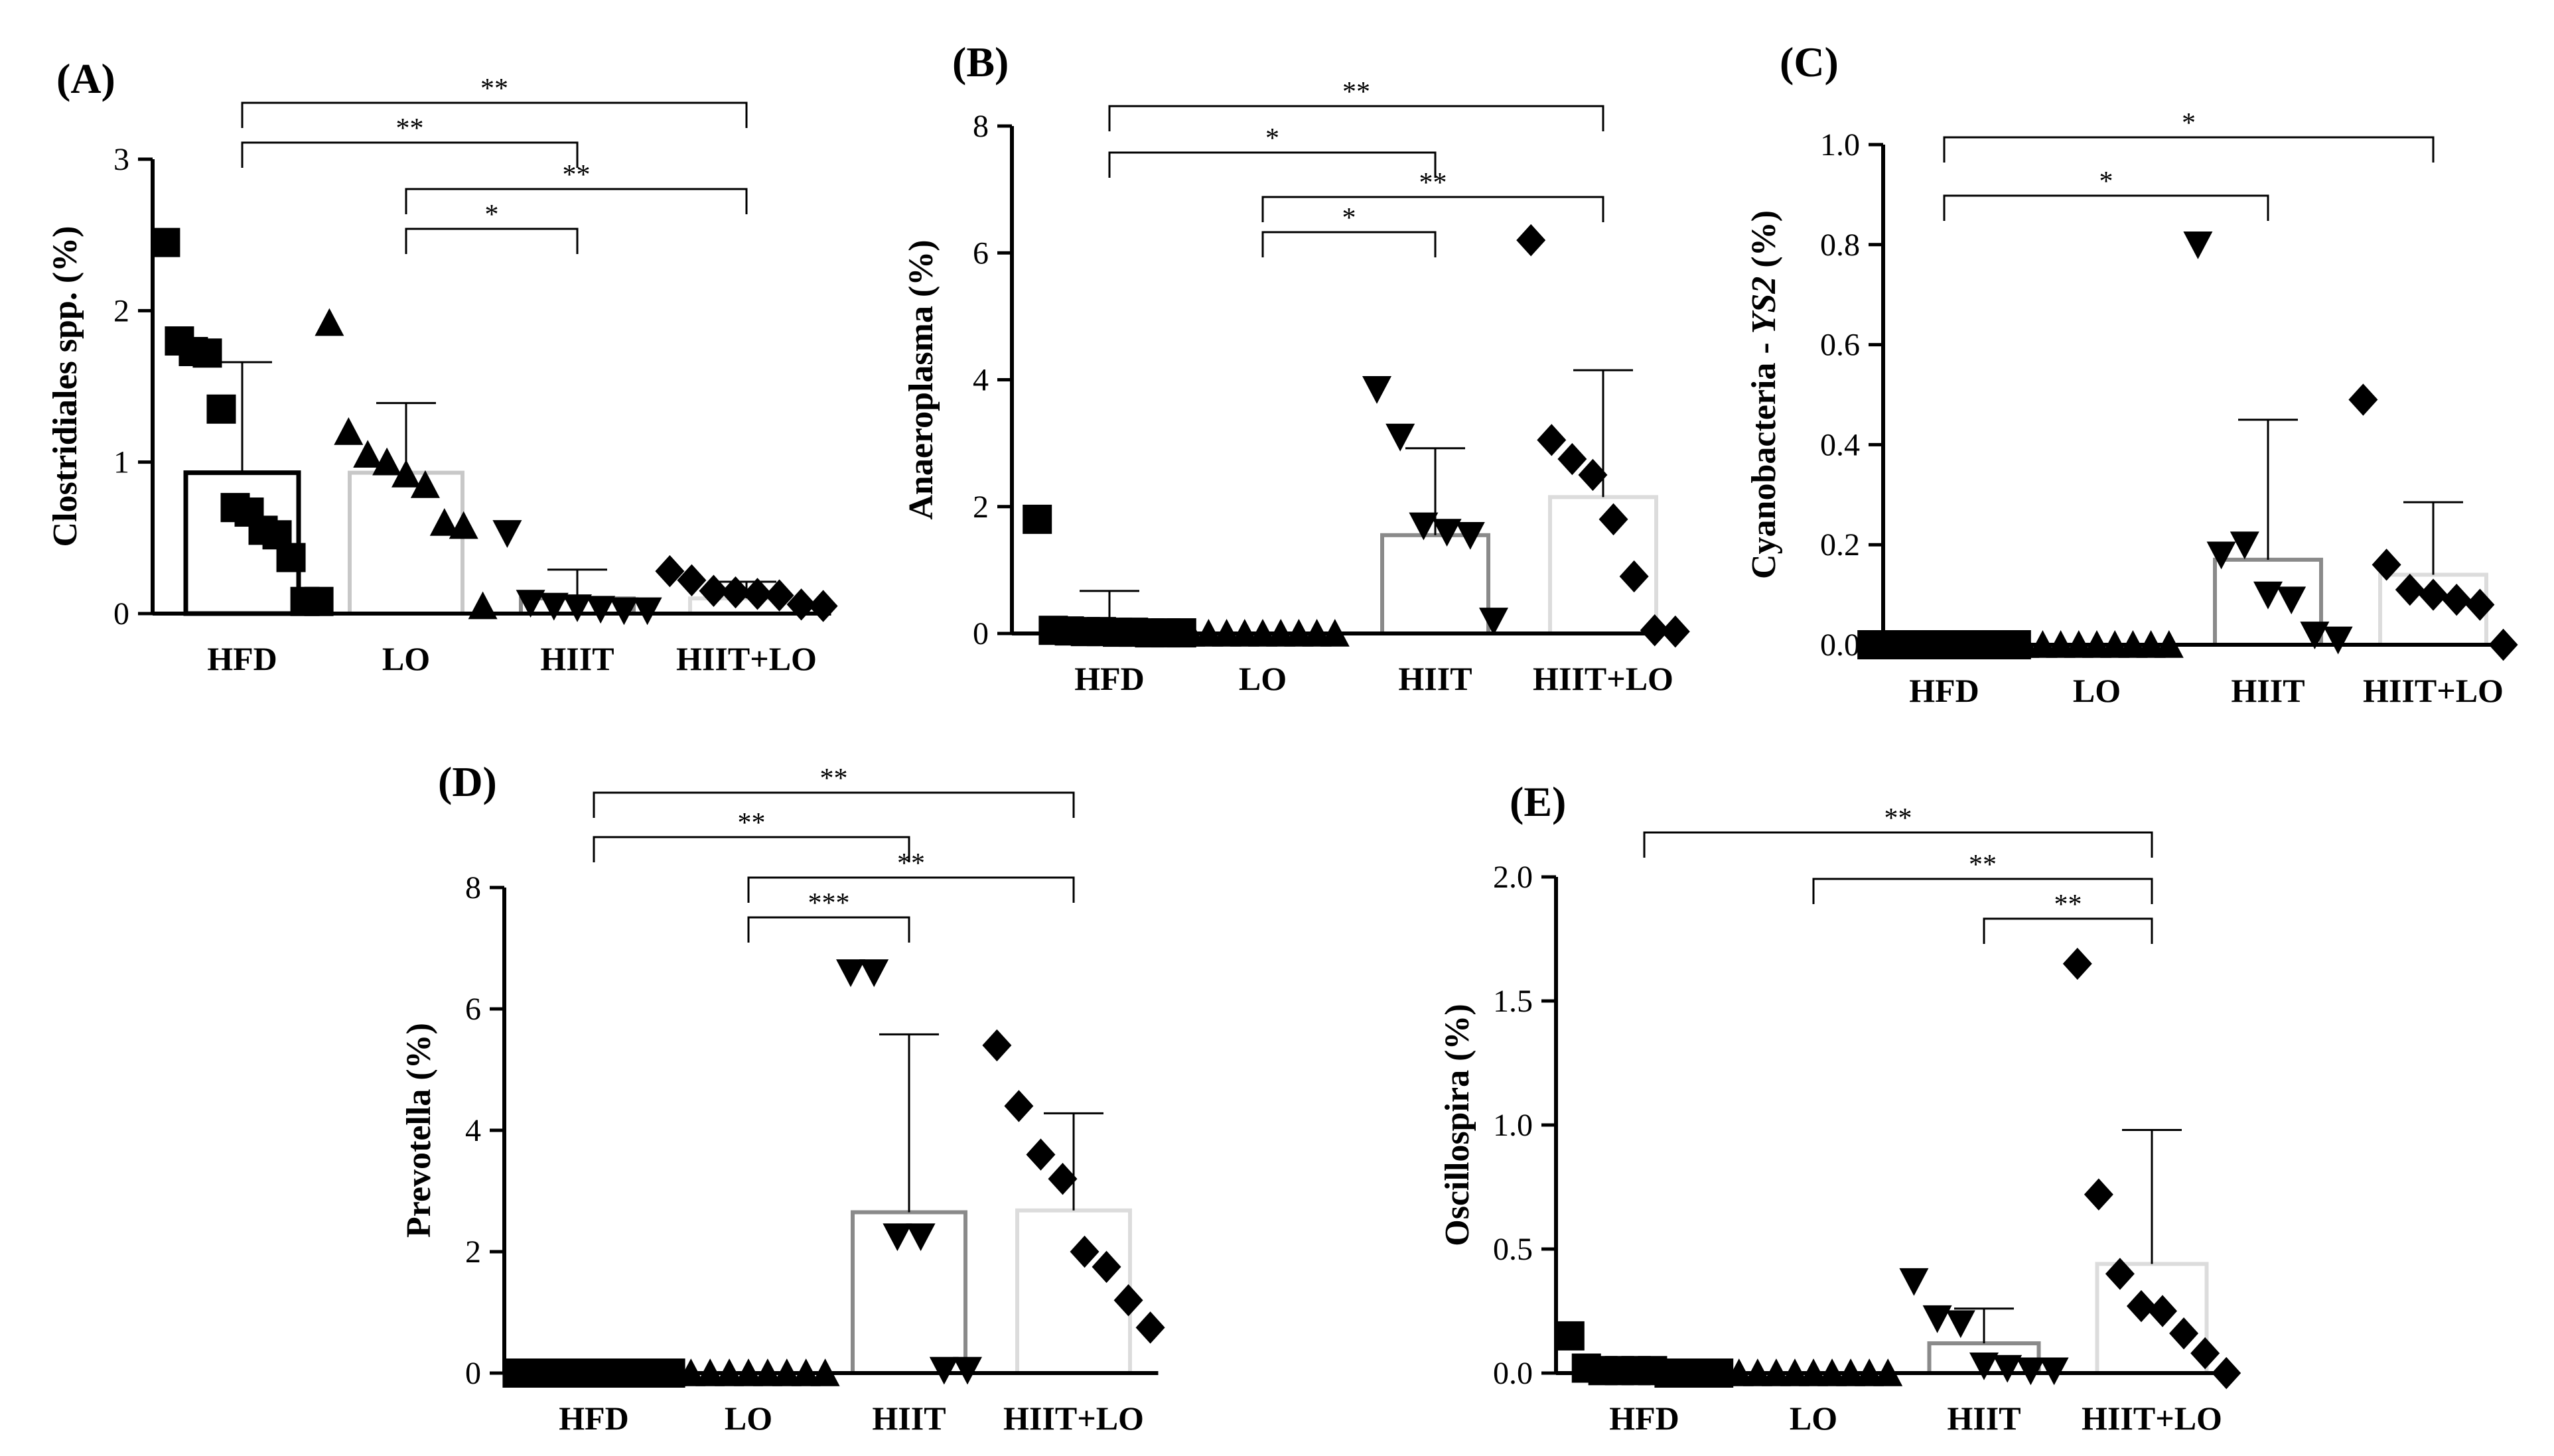 This screenshot has width=2554, height=1456. What do you see at coordinates (1073, 1292) in the screenshot?
I see `bar-hiit-lo` at bounding box center [1073, 1292].